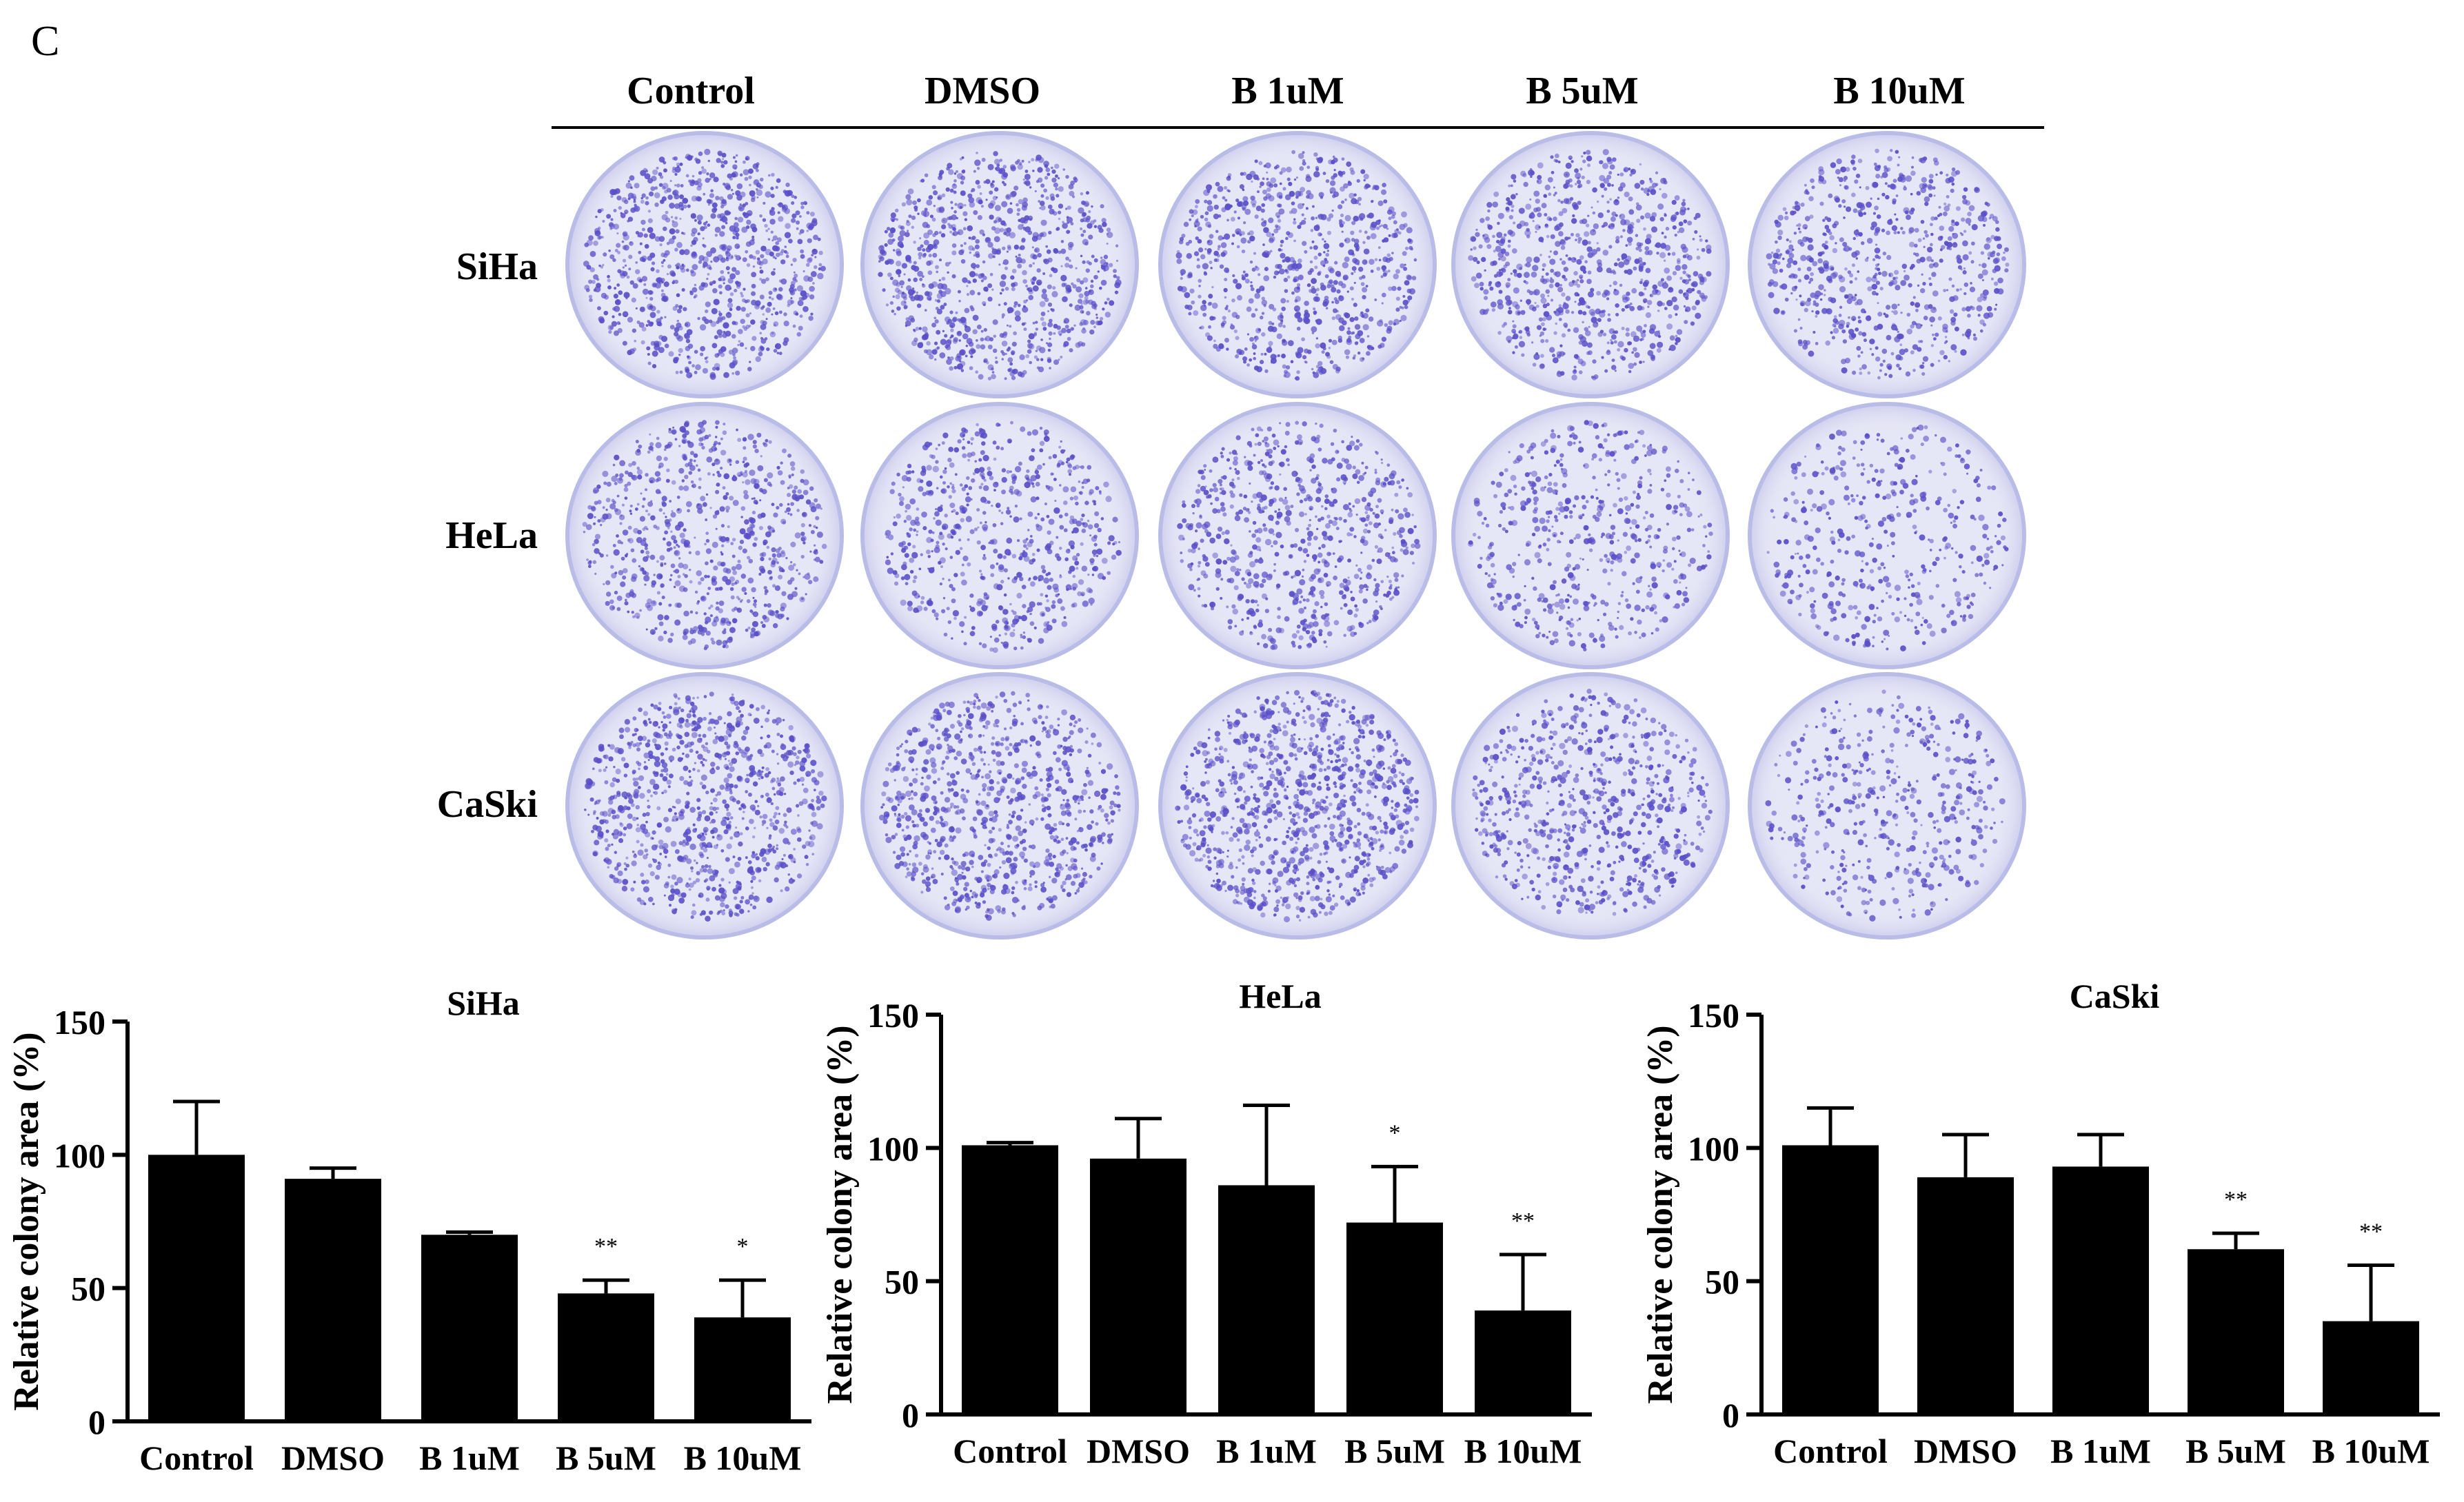 The image size is (2464, 1502). What do you see at coordinates (1899, 91) in the screenshot?
I see `column-header-b10: B 10uM` at bounding box center [1899, 91].